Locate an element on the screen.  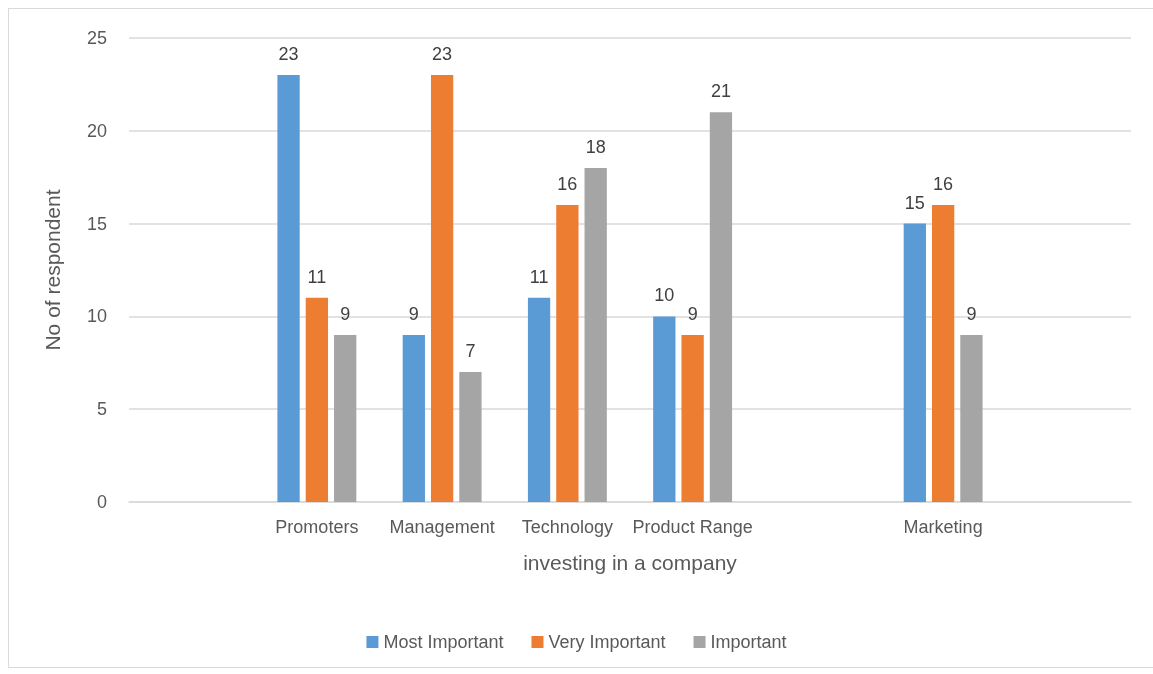
x-tick-label: Promoters is located at coordinates (317, 527).